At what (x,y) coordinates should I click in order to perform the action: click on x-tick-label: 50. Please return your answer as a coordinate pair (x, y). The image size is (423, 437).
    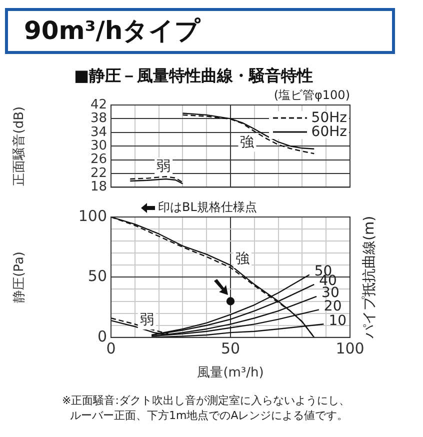
    Looking at the image, I should click on (230, 348).